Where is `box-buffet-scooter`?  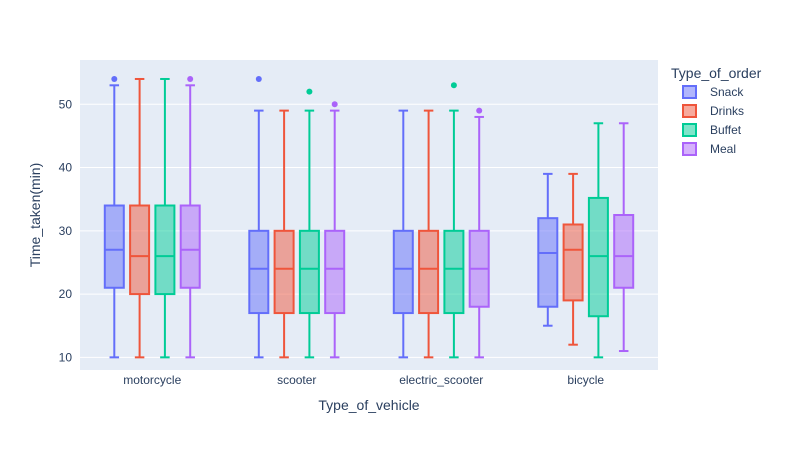
box-buffet-scooter is located at coordinates (309, 223).